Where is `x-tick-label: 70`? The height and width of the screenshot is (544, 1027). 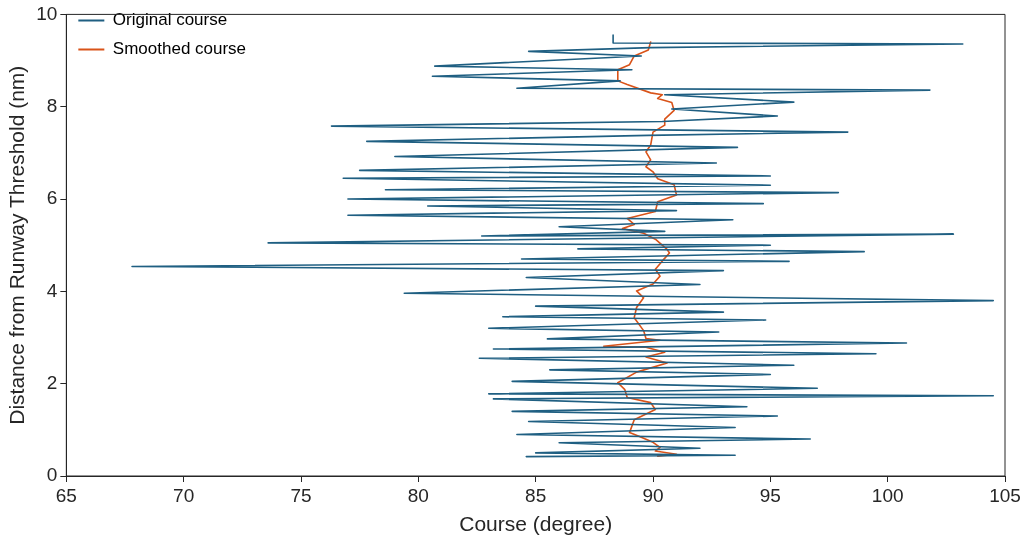
x-tick-label: 70 is located at coordinates (184, 495).